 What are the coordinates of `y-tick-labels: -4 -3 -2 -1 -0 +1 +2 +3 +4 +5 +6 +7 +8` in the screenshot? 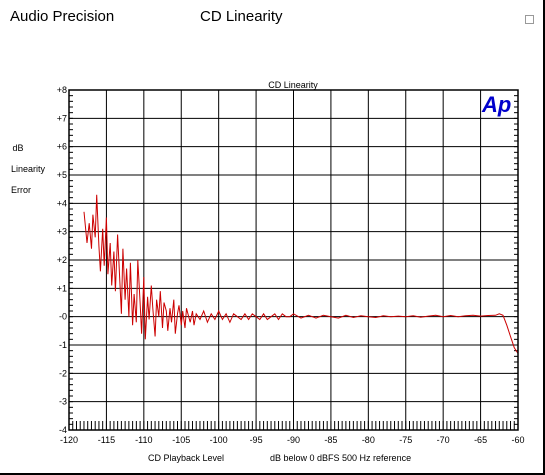 It's located at (62, 260).